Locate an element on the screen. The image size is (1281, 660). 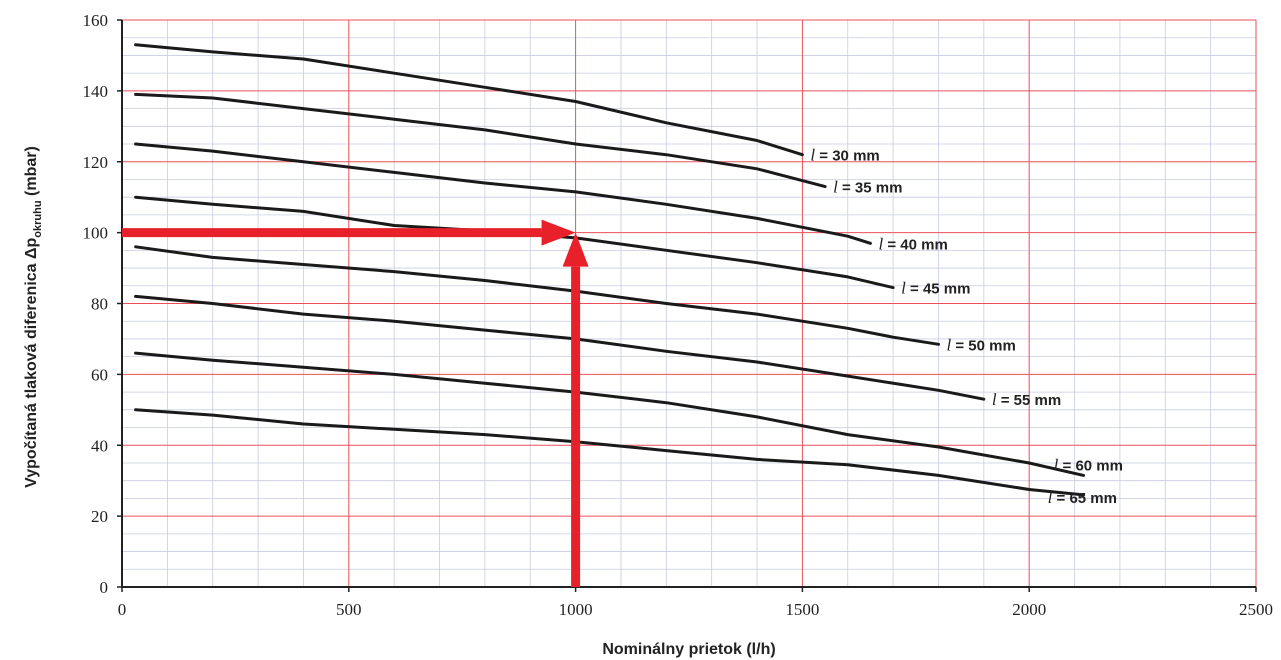
series-label-text: = 35 mm is located at coordinates (870, 188).